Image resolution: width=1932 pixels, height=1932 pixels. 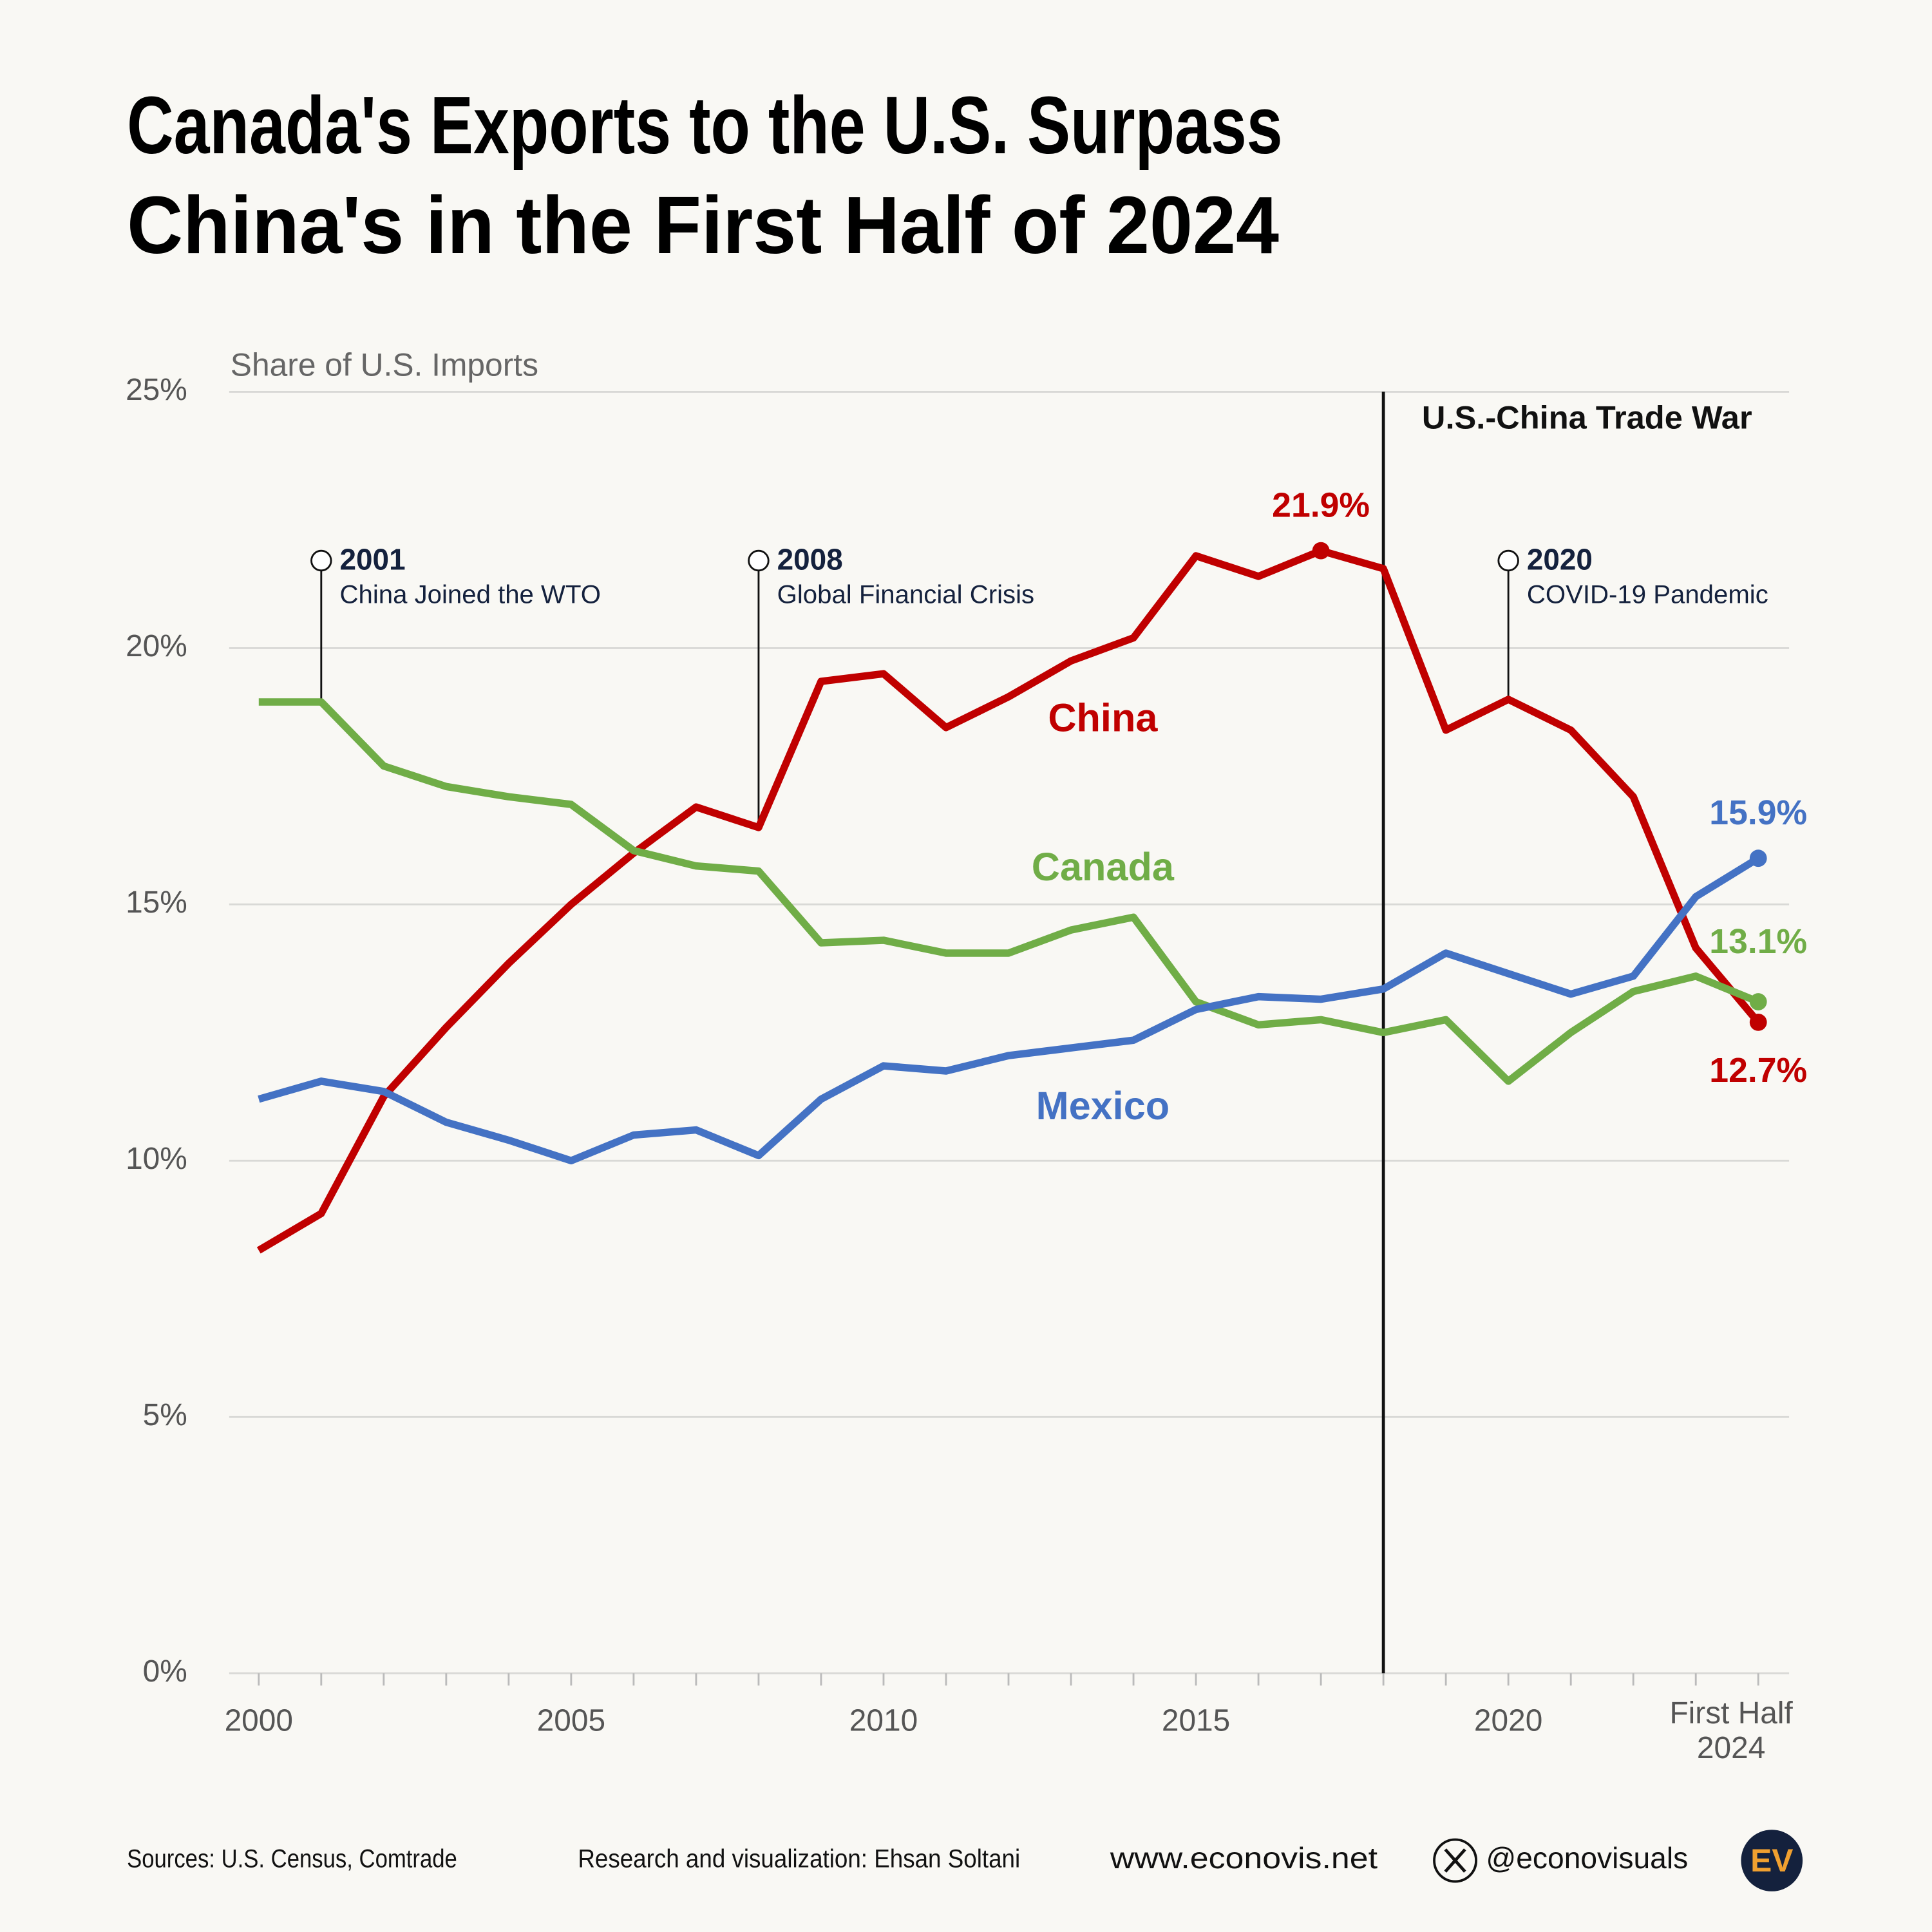 I want to click on series-label: Mexico, so click(x=1103, y=1106).